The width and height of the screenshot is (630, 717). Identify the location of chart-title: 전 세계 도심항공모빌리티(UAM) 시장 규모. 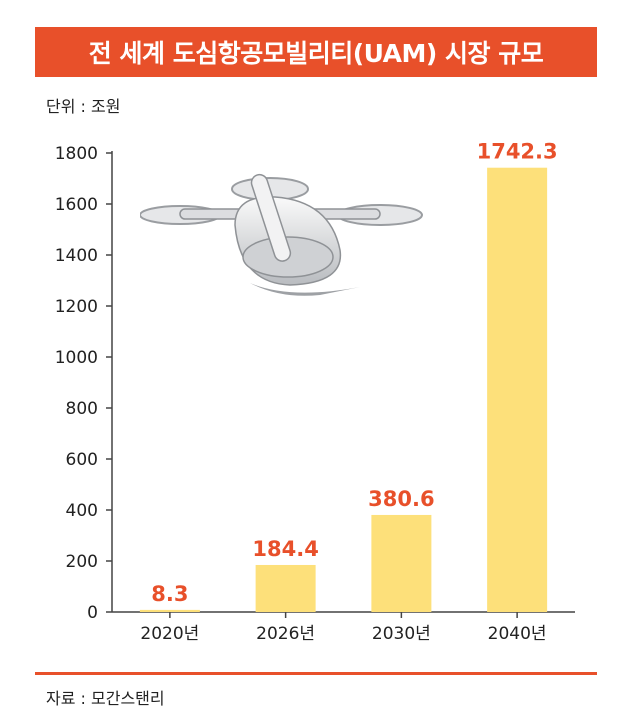
(316, 53).